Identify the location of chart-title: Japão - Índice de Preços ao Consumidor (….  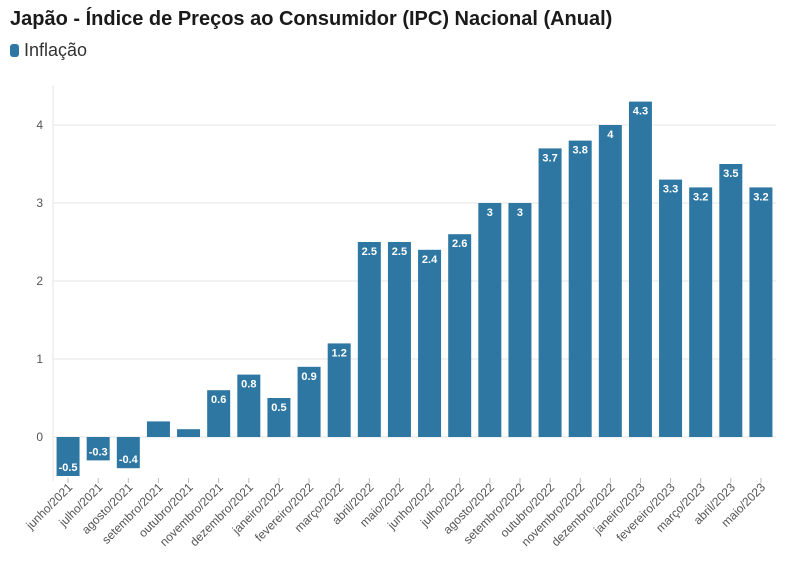
(311, 19).